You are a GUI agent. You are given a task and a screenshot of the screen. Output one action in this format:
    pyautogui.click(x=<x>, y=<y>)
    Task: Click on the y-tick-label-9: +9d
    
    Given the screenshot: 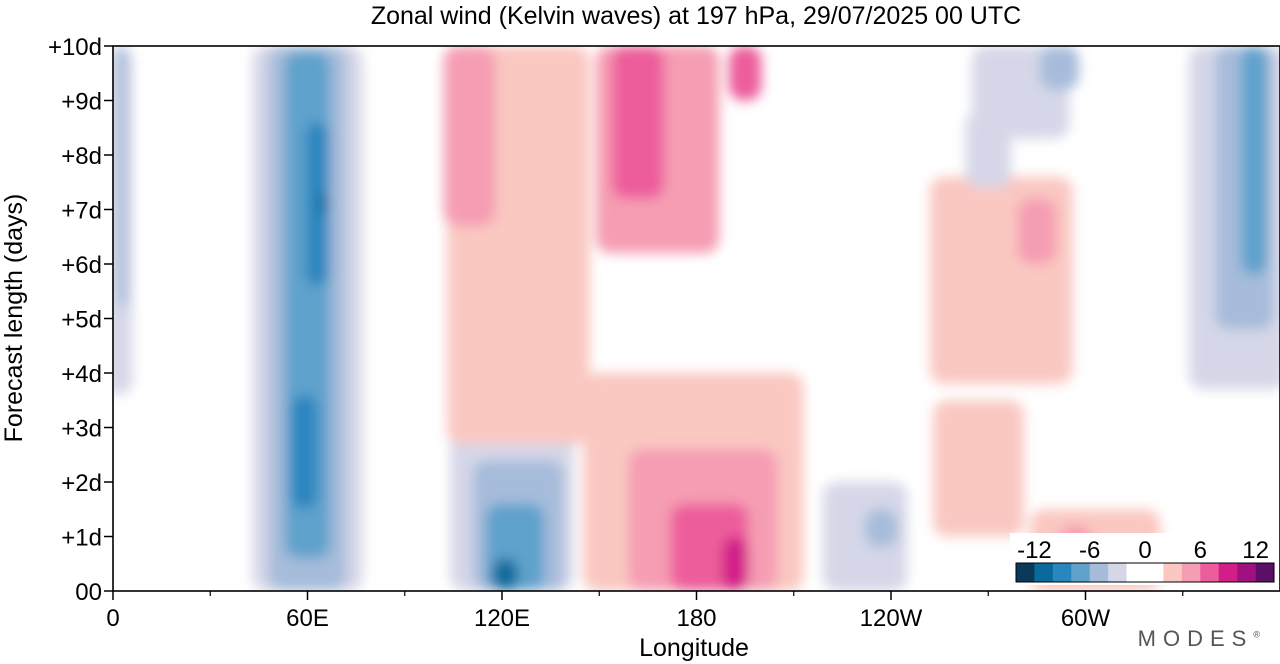 What is the action you would take?
    pyautogui.click(x=81, y=102)
    